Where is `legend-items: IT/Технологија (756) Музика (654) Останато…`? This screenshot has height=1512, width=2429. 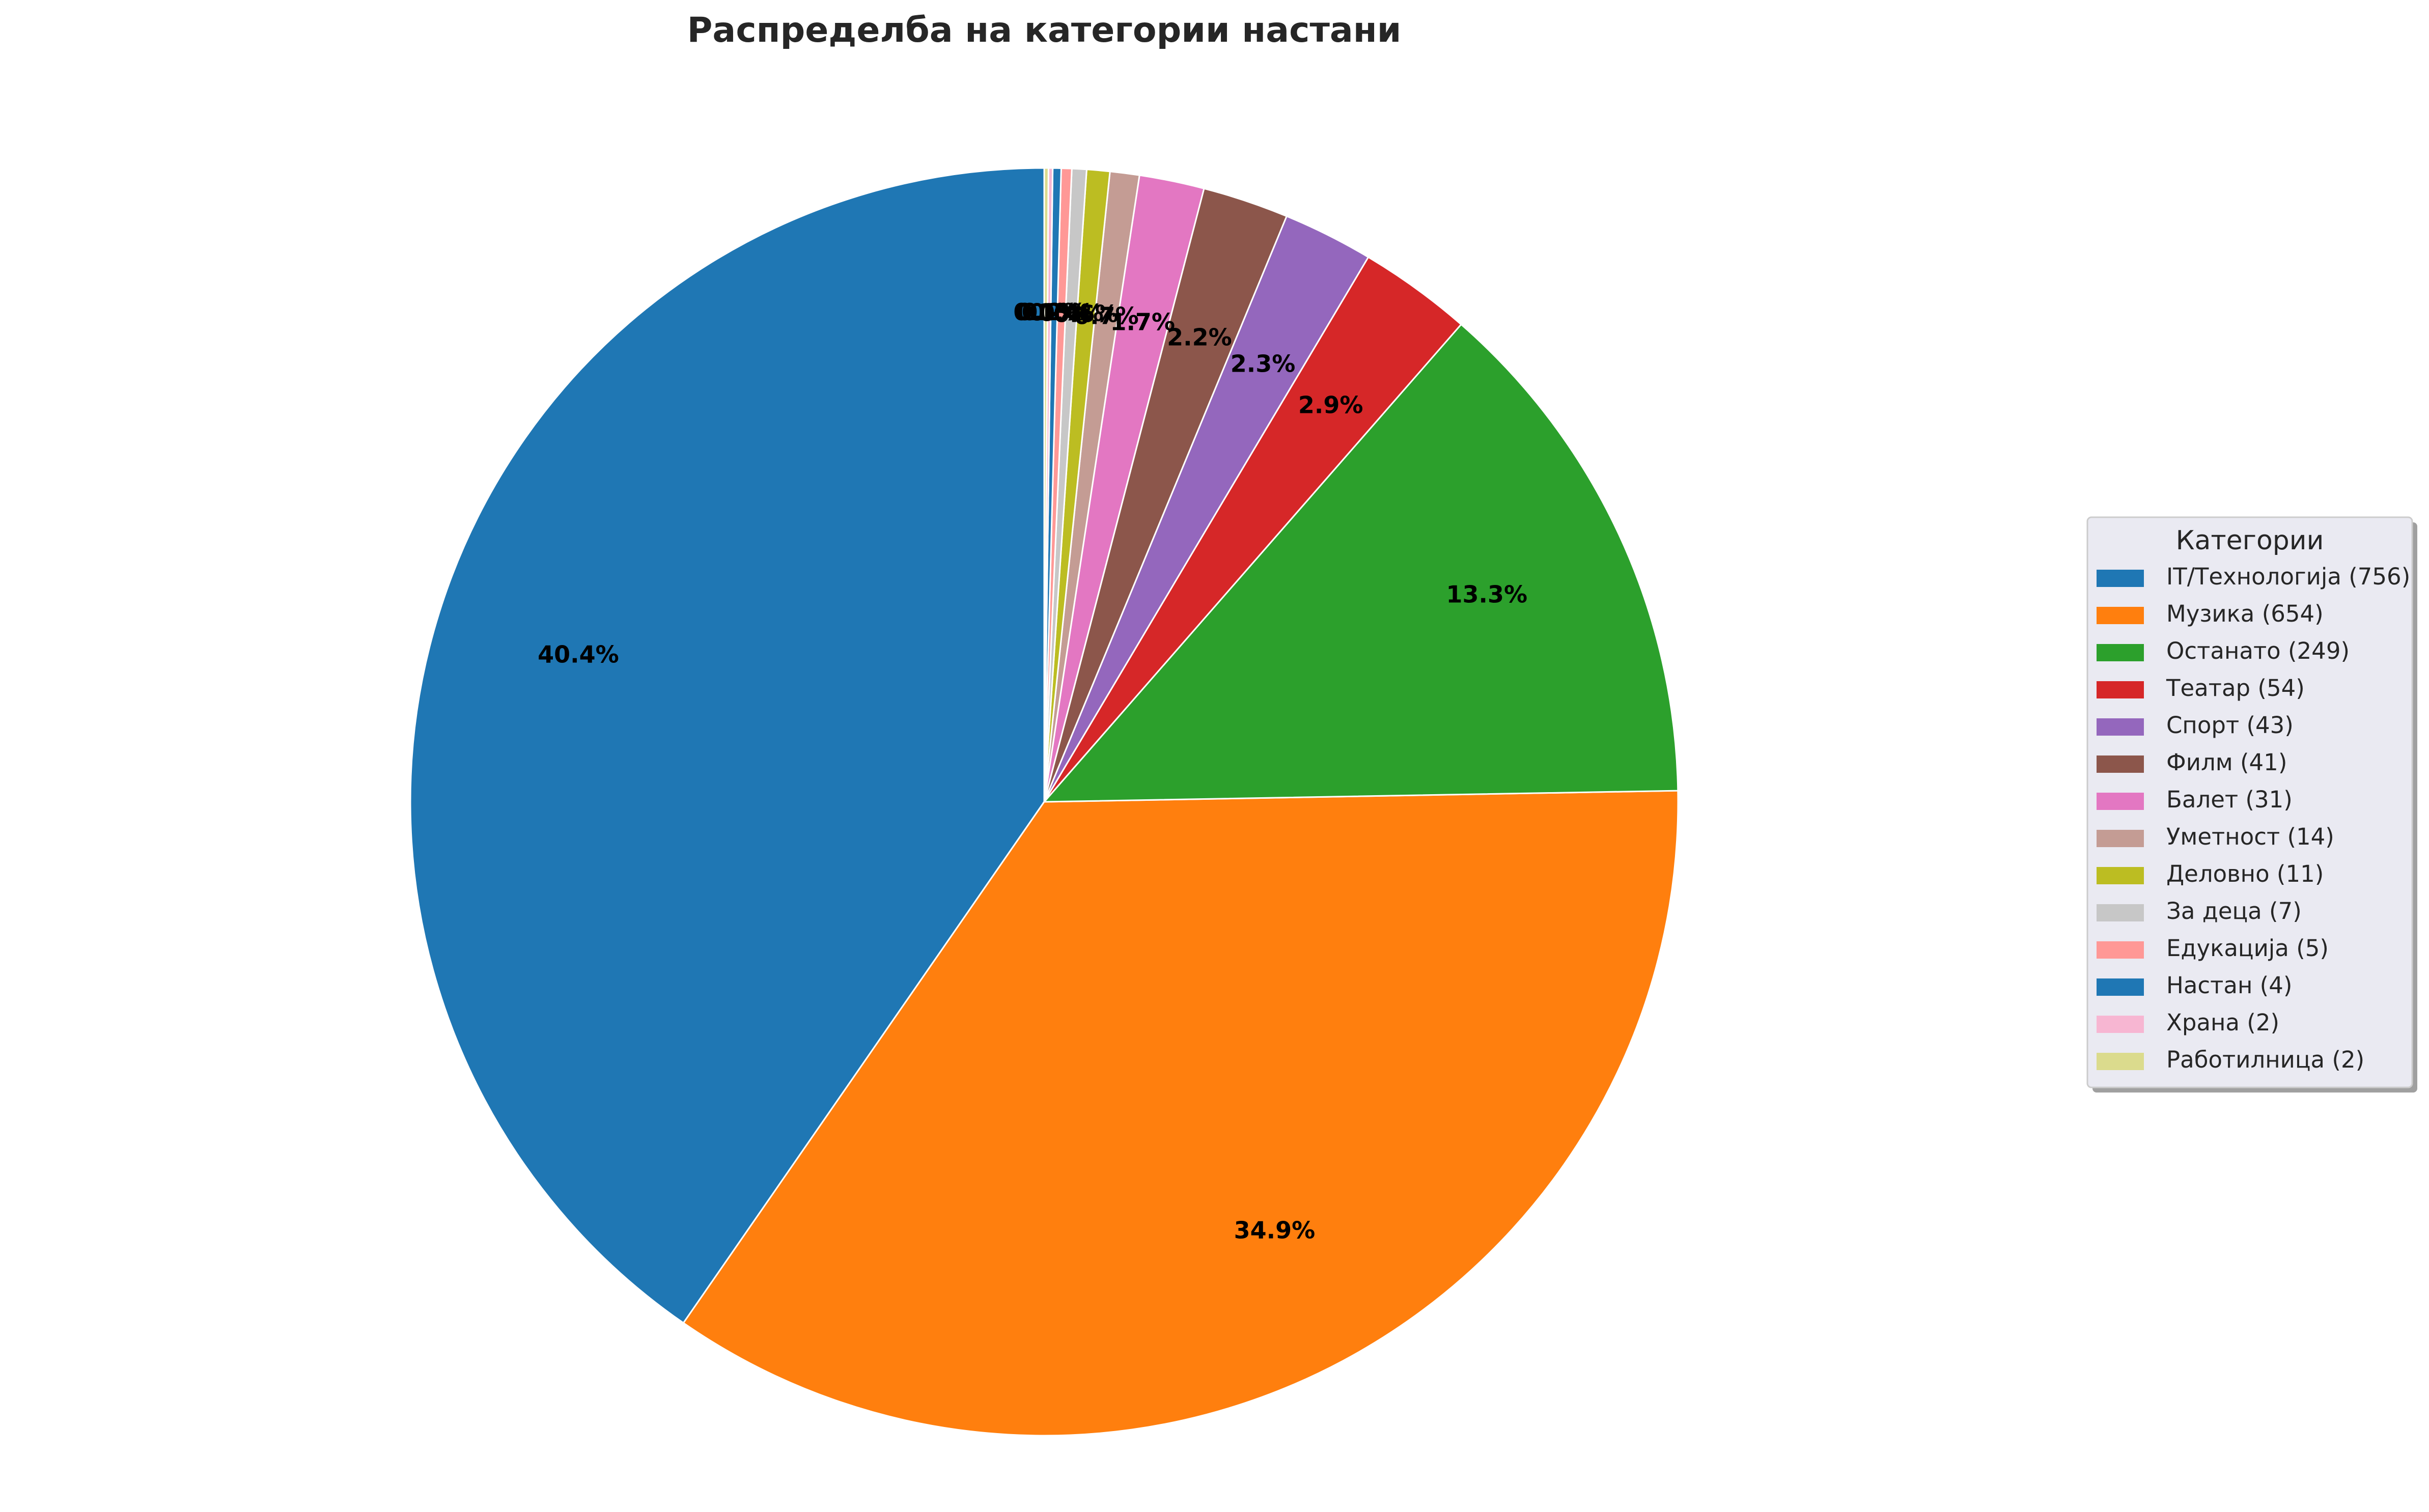
legend-items: IT/Технологија (756) Музика (654) Останато… is located at coordinates (2253, 818).